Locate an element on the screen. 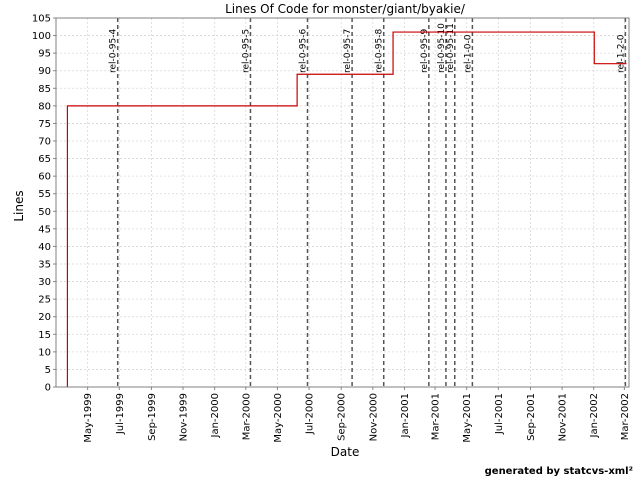  x-tick-label: May-1999 is located at coordinates (88, 418).